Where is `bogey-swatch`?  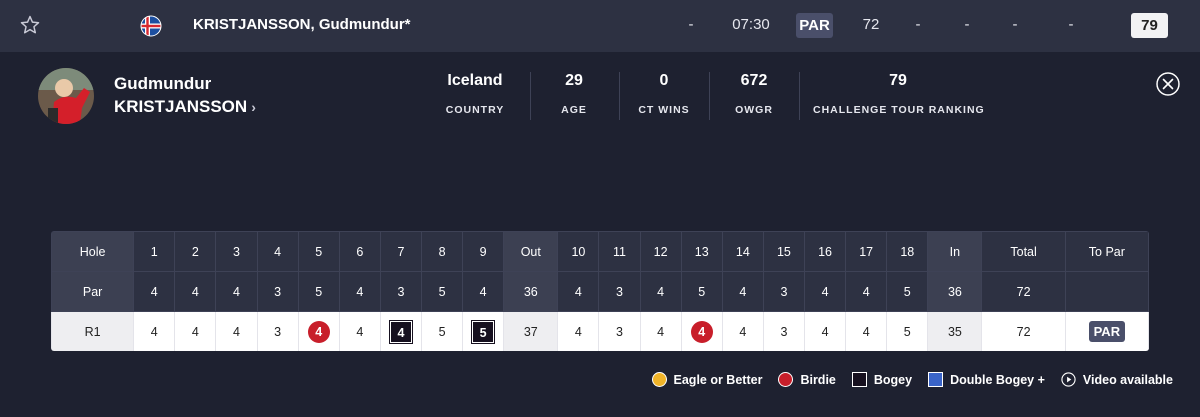 bogey-swatch is located at coordinates (859, 379).